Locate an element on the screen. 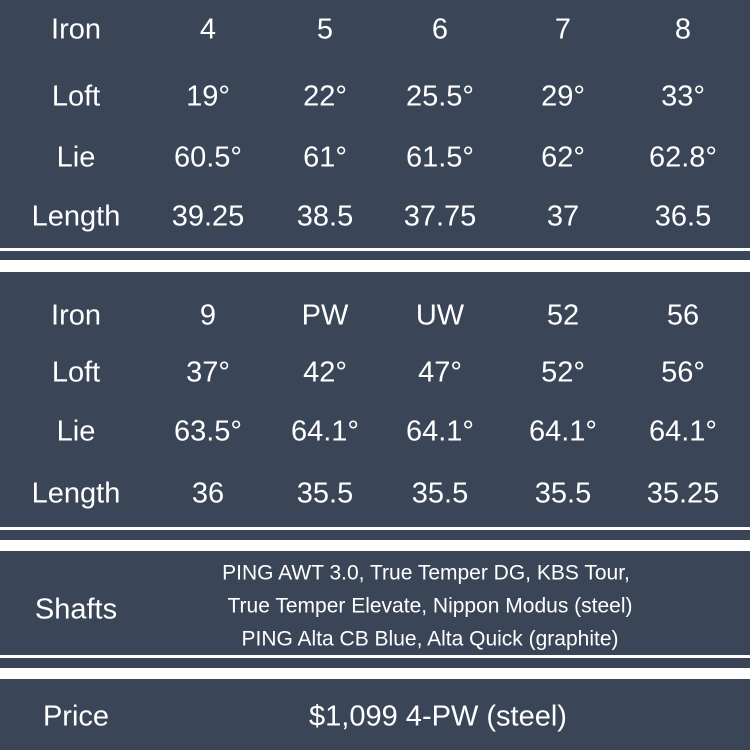 This screenshot has width=750, height=750. cell-value: 19° is located at coordinates (208, 96).